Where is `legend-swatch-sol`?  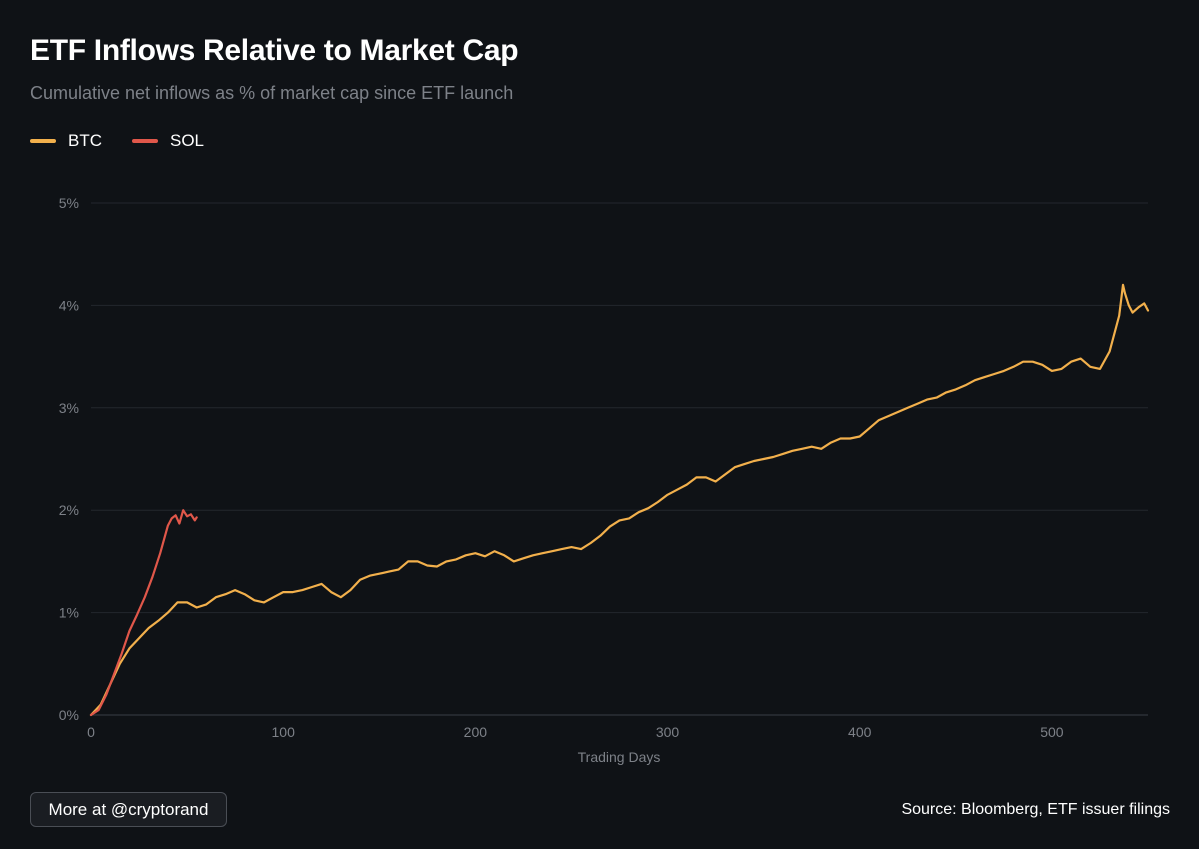
legend-swatch-sol is located at coordinates (145, 141).